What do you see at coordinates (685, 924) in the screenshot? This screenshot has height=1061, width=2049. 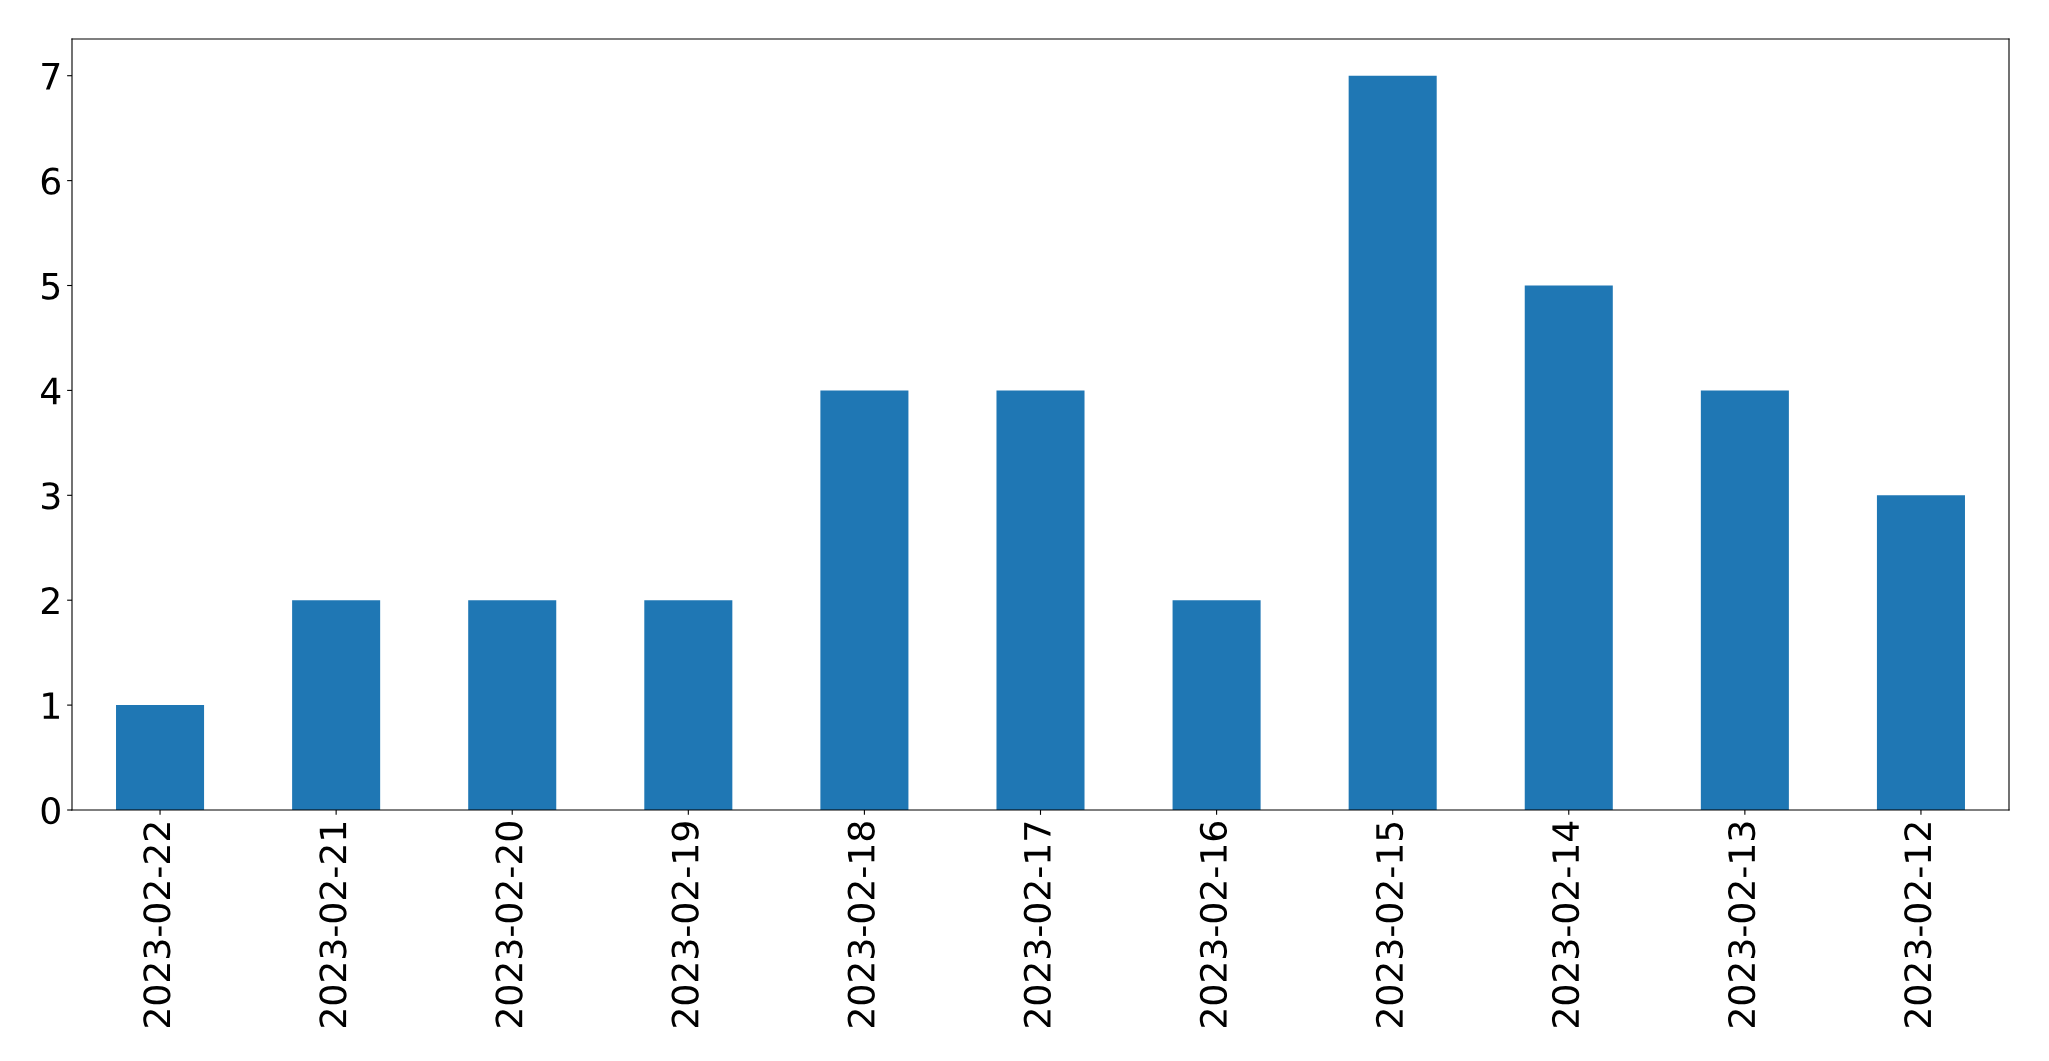 I see `x-tick-label: 2023-02-19` at bounding box center [685, 924].